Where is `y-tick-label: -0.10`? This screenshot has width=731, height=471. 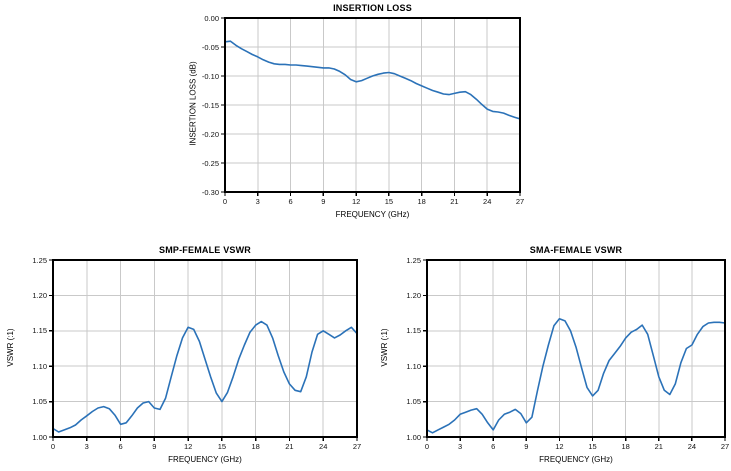 y-tick-label: -0.10 is located at coordinates (210, 76).